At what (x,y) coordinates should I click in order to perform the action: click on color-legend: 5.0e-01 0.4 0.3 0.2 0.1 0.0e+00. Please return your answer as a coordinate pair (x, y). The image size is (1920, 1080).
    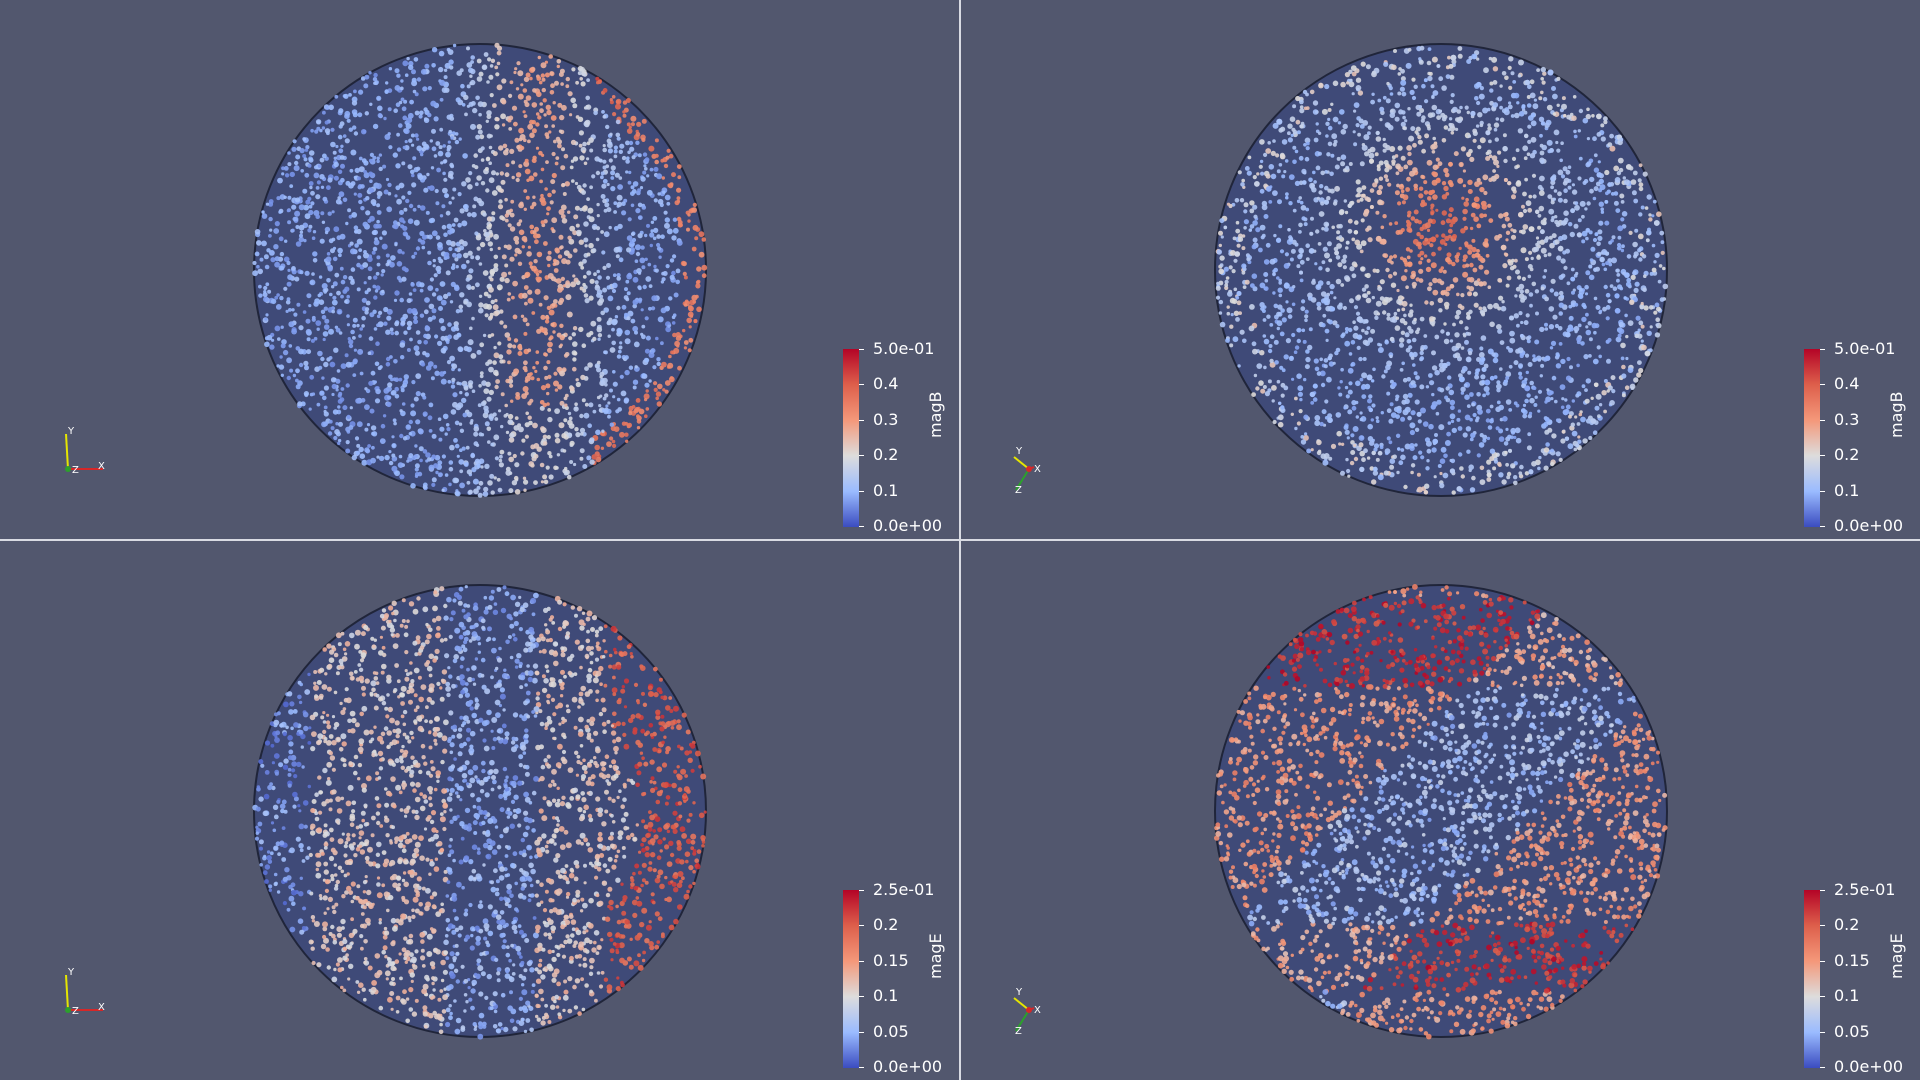
    Looking at the image, I should click on (892, 437).